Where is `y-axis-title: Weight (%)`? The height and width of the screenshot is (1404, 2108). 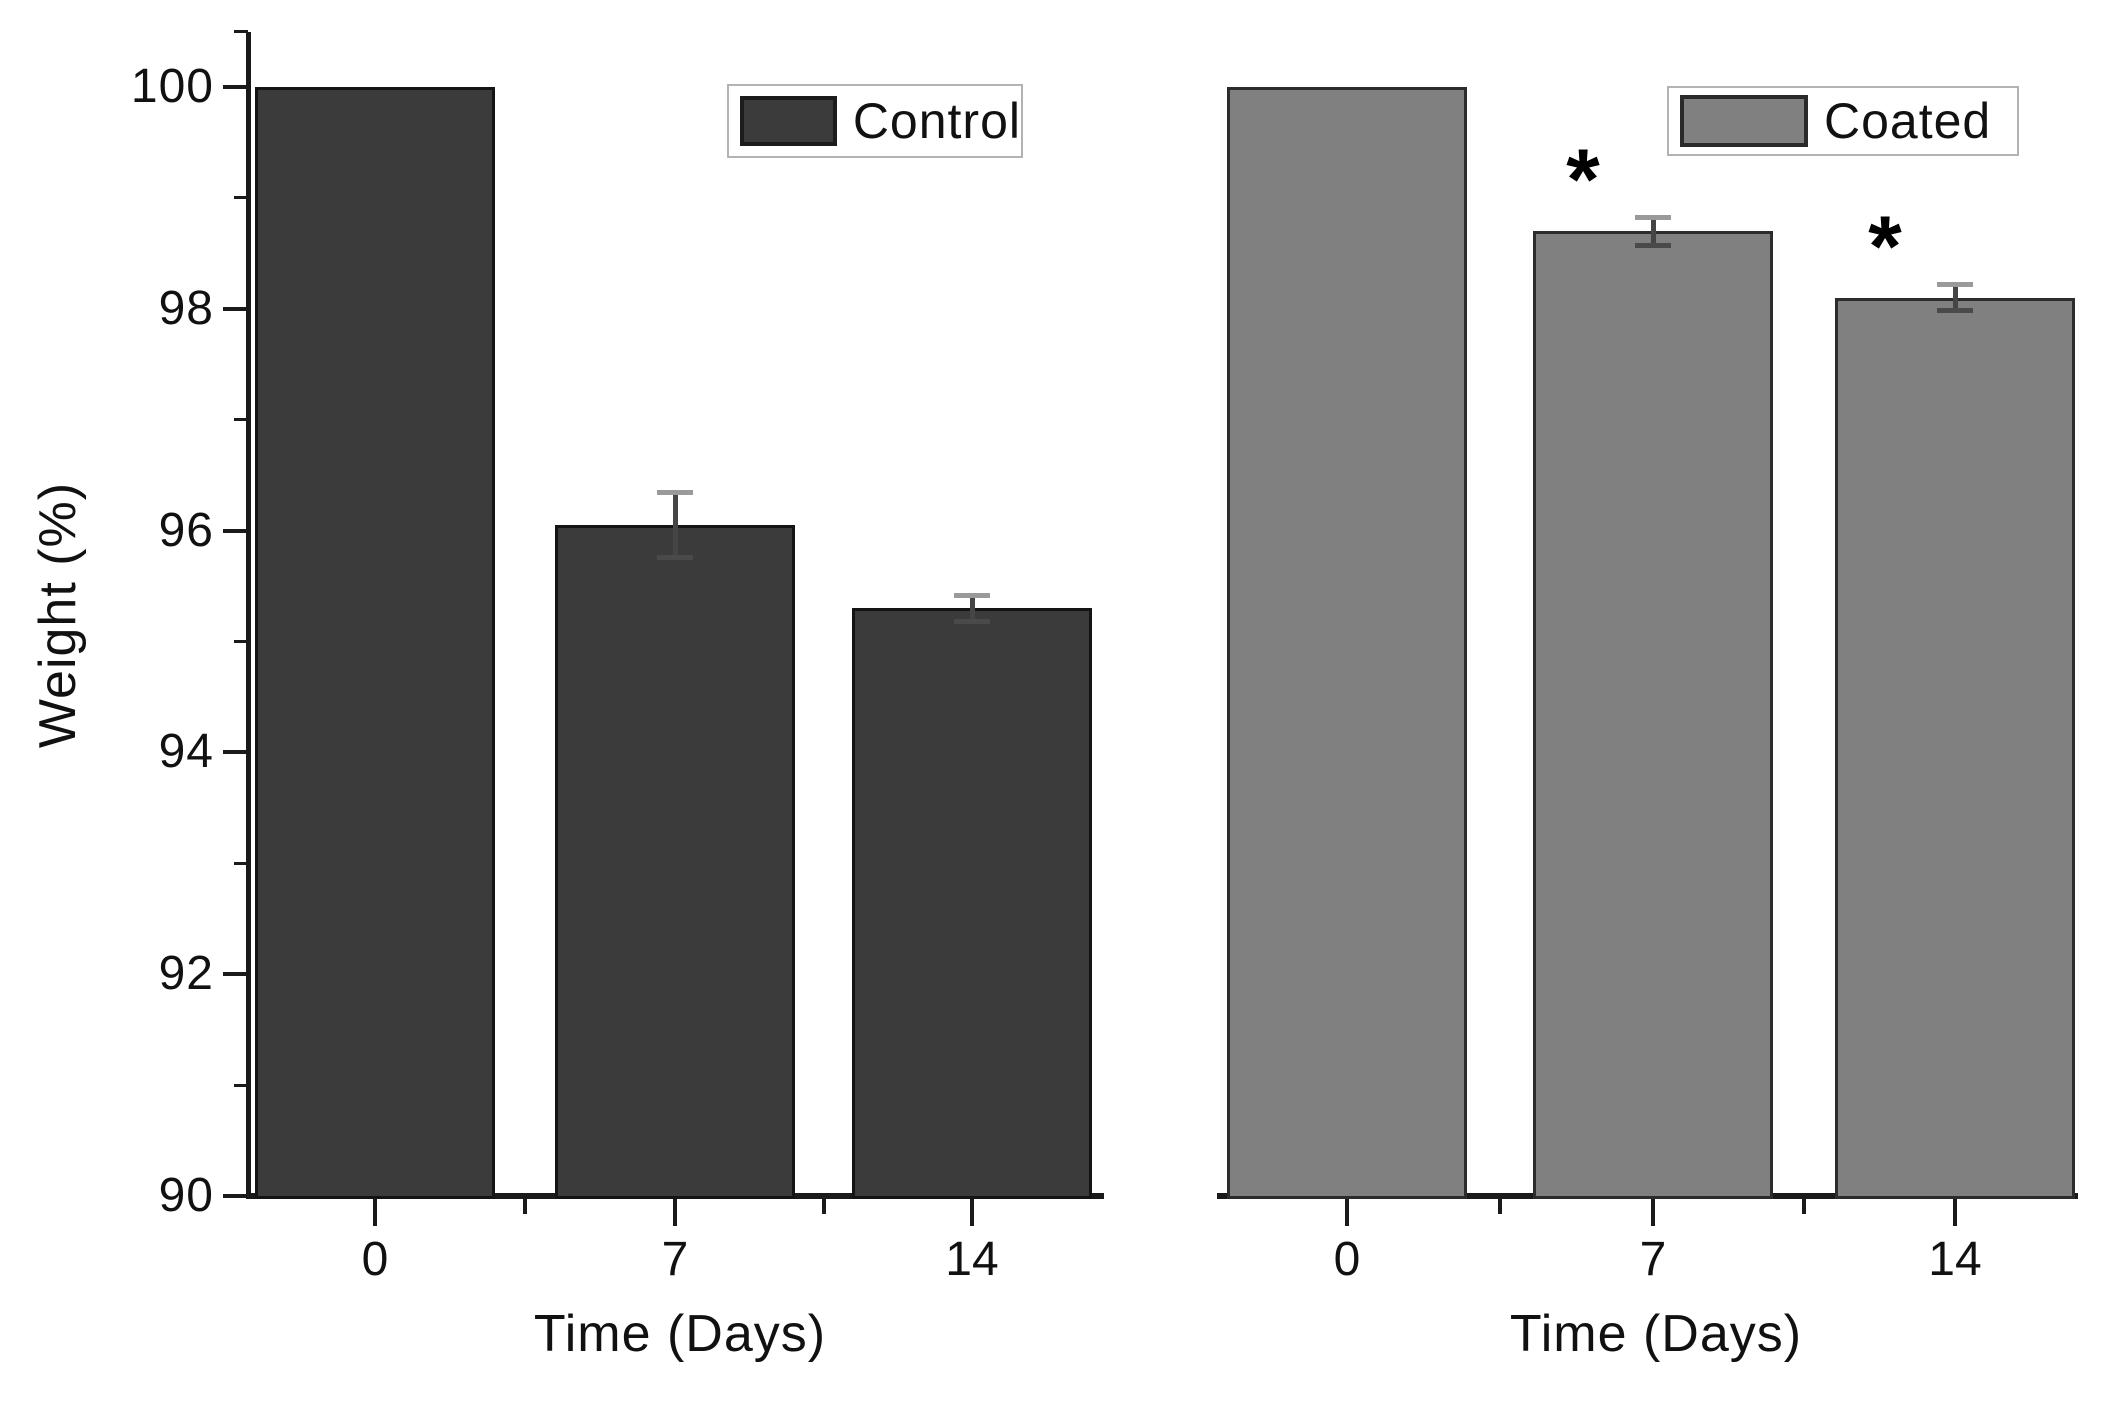
y-axis-title: Weight (%) is located at coordinates (58, 615).